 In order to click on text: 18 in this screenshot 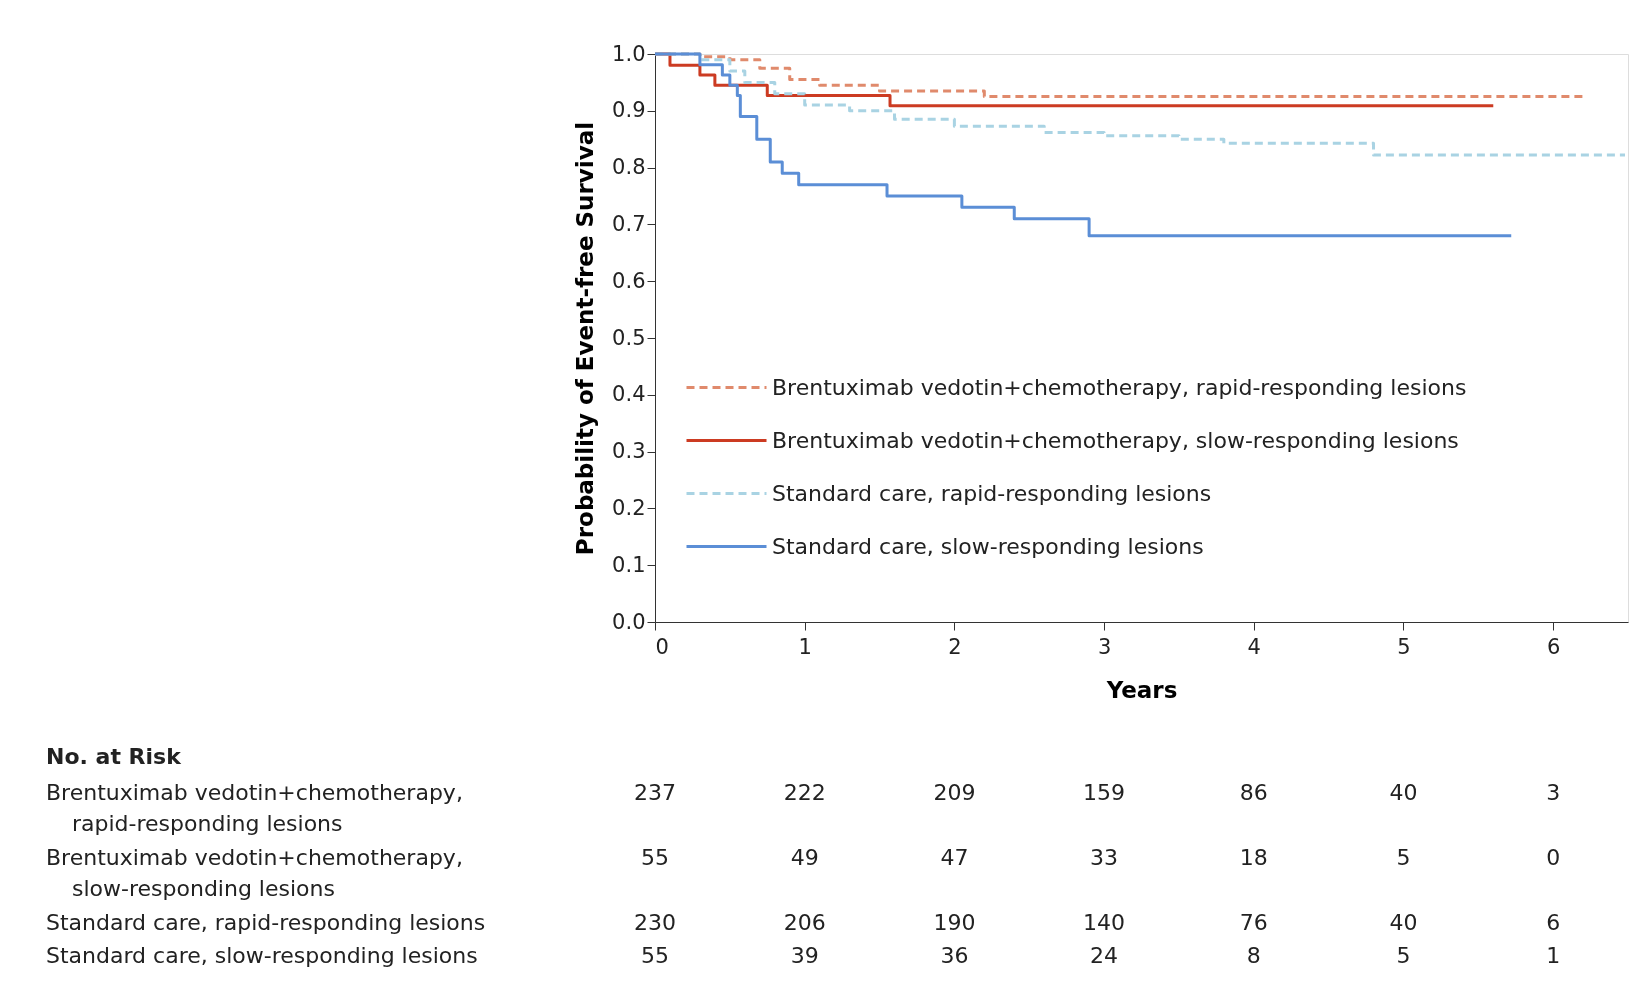, I will do `click(1253, 857)`.